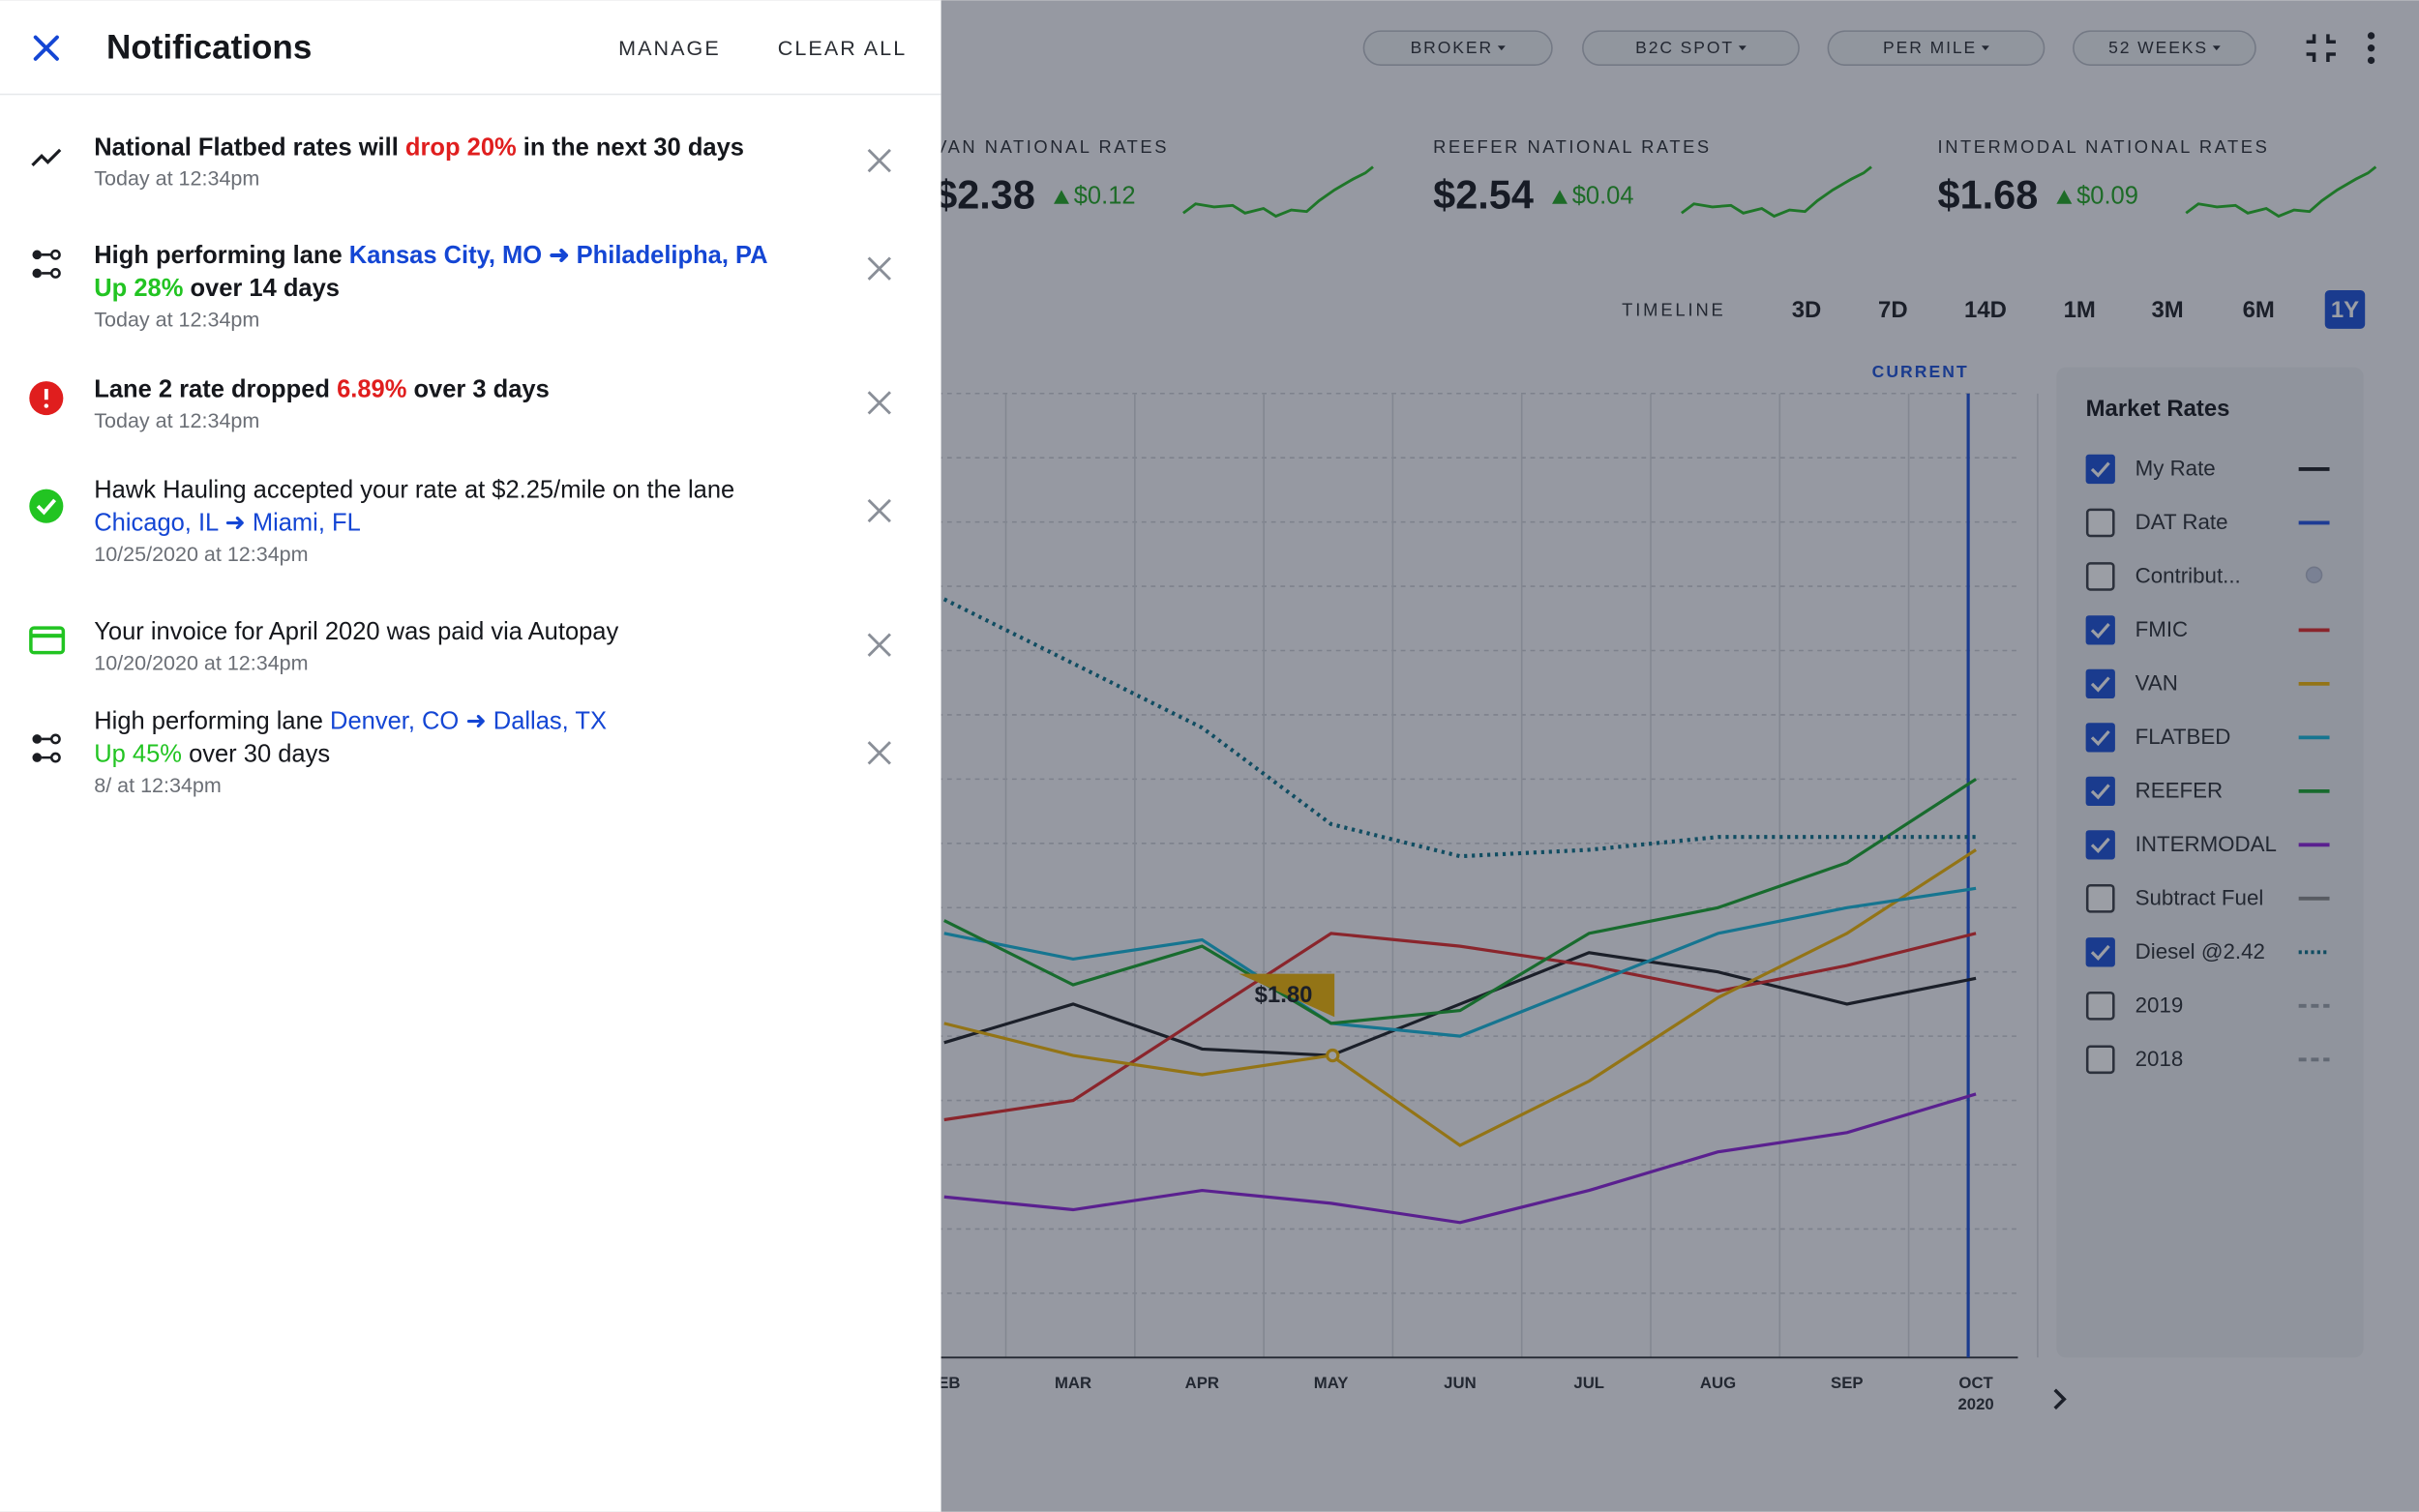 The height and width of the screenshot is (1512, 2419). I want to click on notification-text: Up 28% over 14 days, so click(217, 289).